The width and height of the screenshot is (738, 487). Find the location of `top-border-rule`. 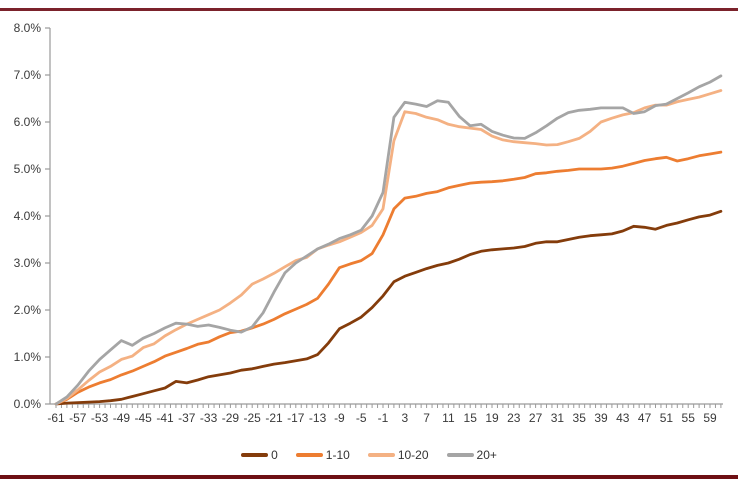

top-border-rule is located at coordinates (369, 9).